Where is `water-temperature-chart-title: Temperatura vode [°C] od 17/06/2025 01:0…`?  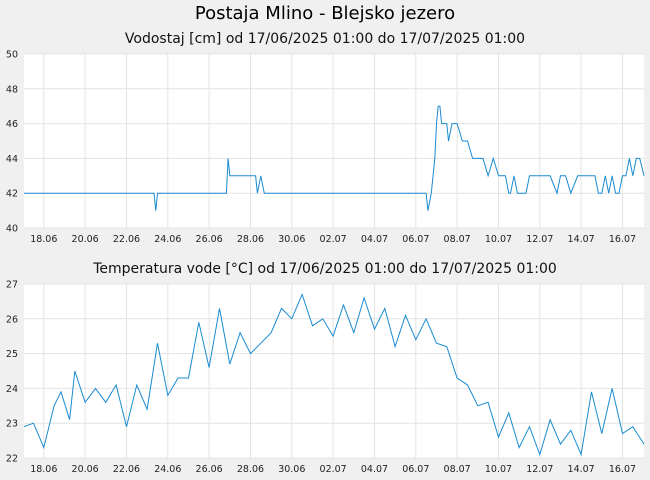 water-temperature-chart-title: Temperatura vode [°C] od 17/06/2025 01:0… is located at coordinates (325, 269).